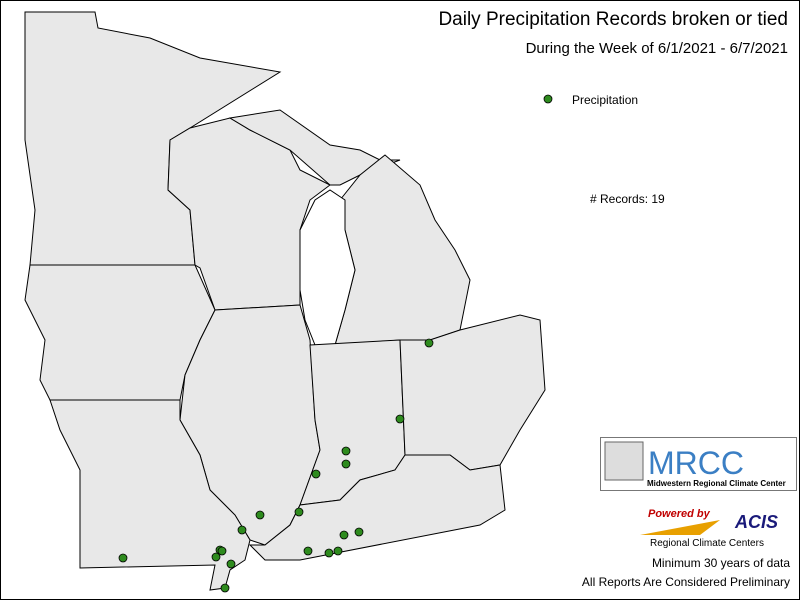 This screenshot has width=800, height=600. I want to click on note: All Reports Are Considered Preliminary, so click(686, 582).